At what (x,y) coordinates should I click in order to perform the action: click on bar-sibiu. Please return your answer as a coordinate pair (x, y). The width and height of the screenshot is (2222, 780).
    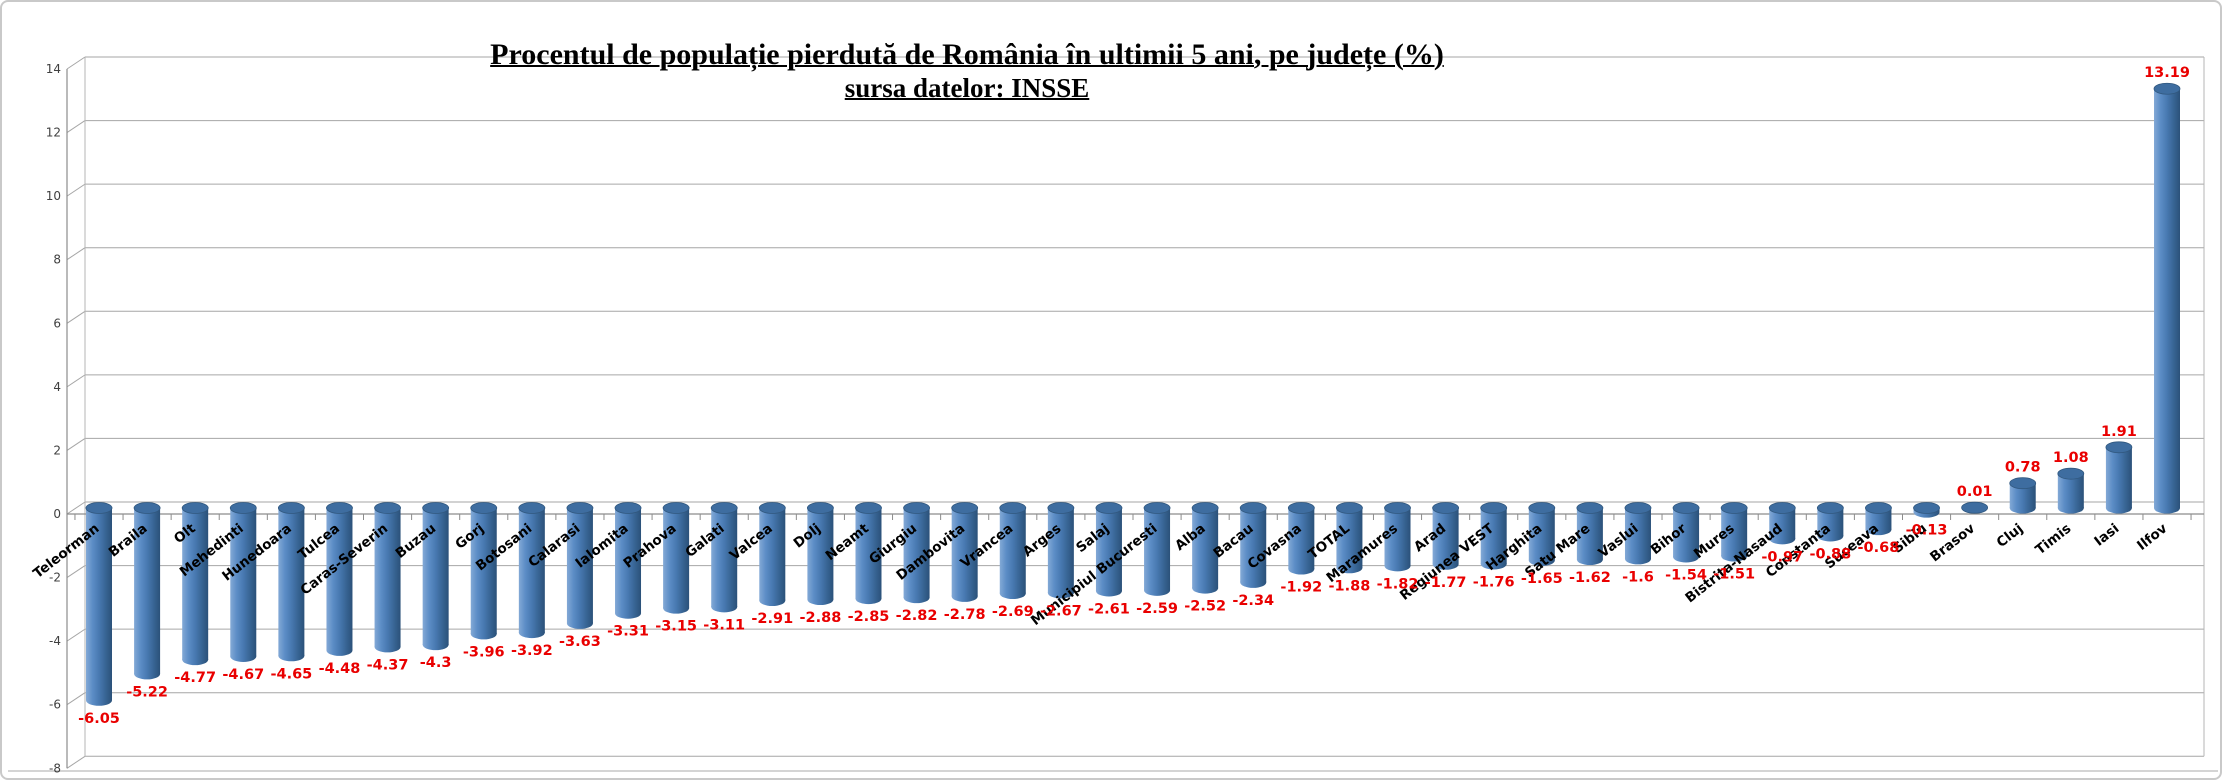
    Looking at the image, I should click on (1926, 510).